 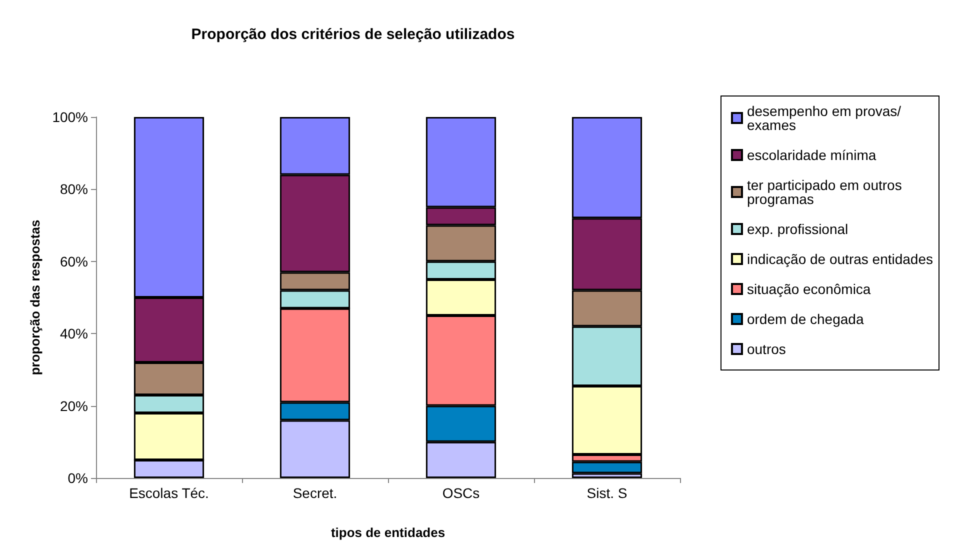 What do you see at coordinates (461, 493) in the screenshot?
I see `x-tick-label: OSCs` at bounding box center [461, 493].